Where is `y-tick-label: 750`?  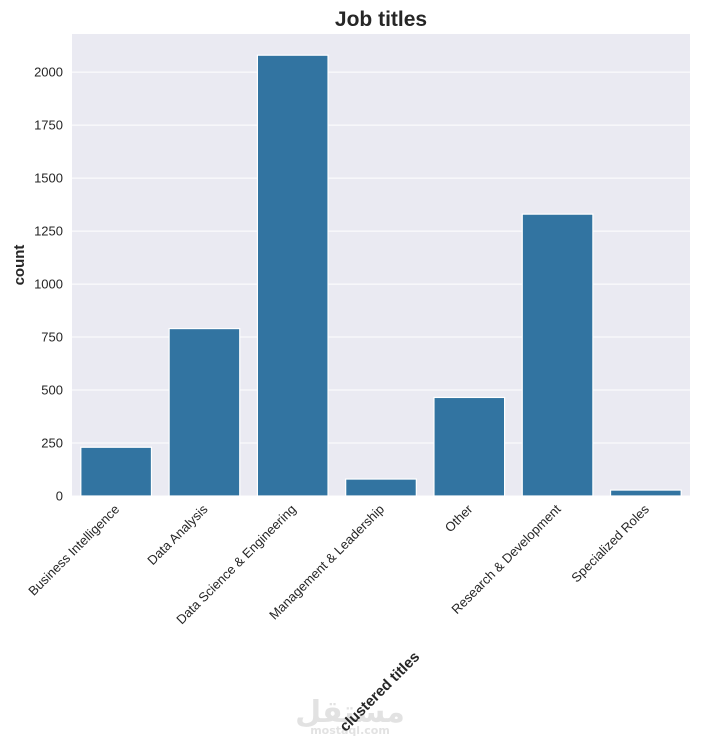
y-tick-label: 750 is located at coordinates (52, 337).